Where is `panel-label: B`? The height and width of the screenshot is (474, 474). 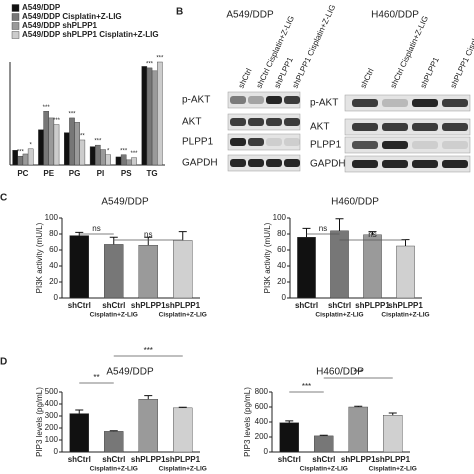
panel-label: B is located at coordinates (179, 12).